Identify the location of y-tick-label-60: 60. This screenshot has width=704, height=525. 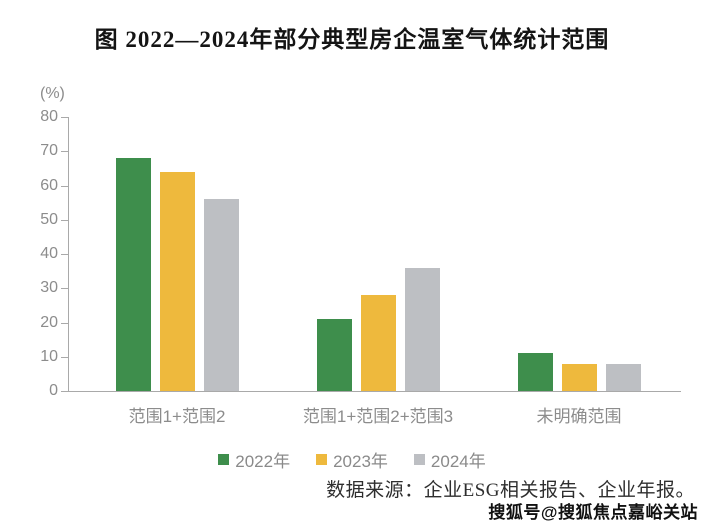
(49, 185).